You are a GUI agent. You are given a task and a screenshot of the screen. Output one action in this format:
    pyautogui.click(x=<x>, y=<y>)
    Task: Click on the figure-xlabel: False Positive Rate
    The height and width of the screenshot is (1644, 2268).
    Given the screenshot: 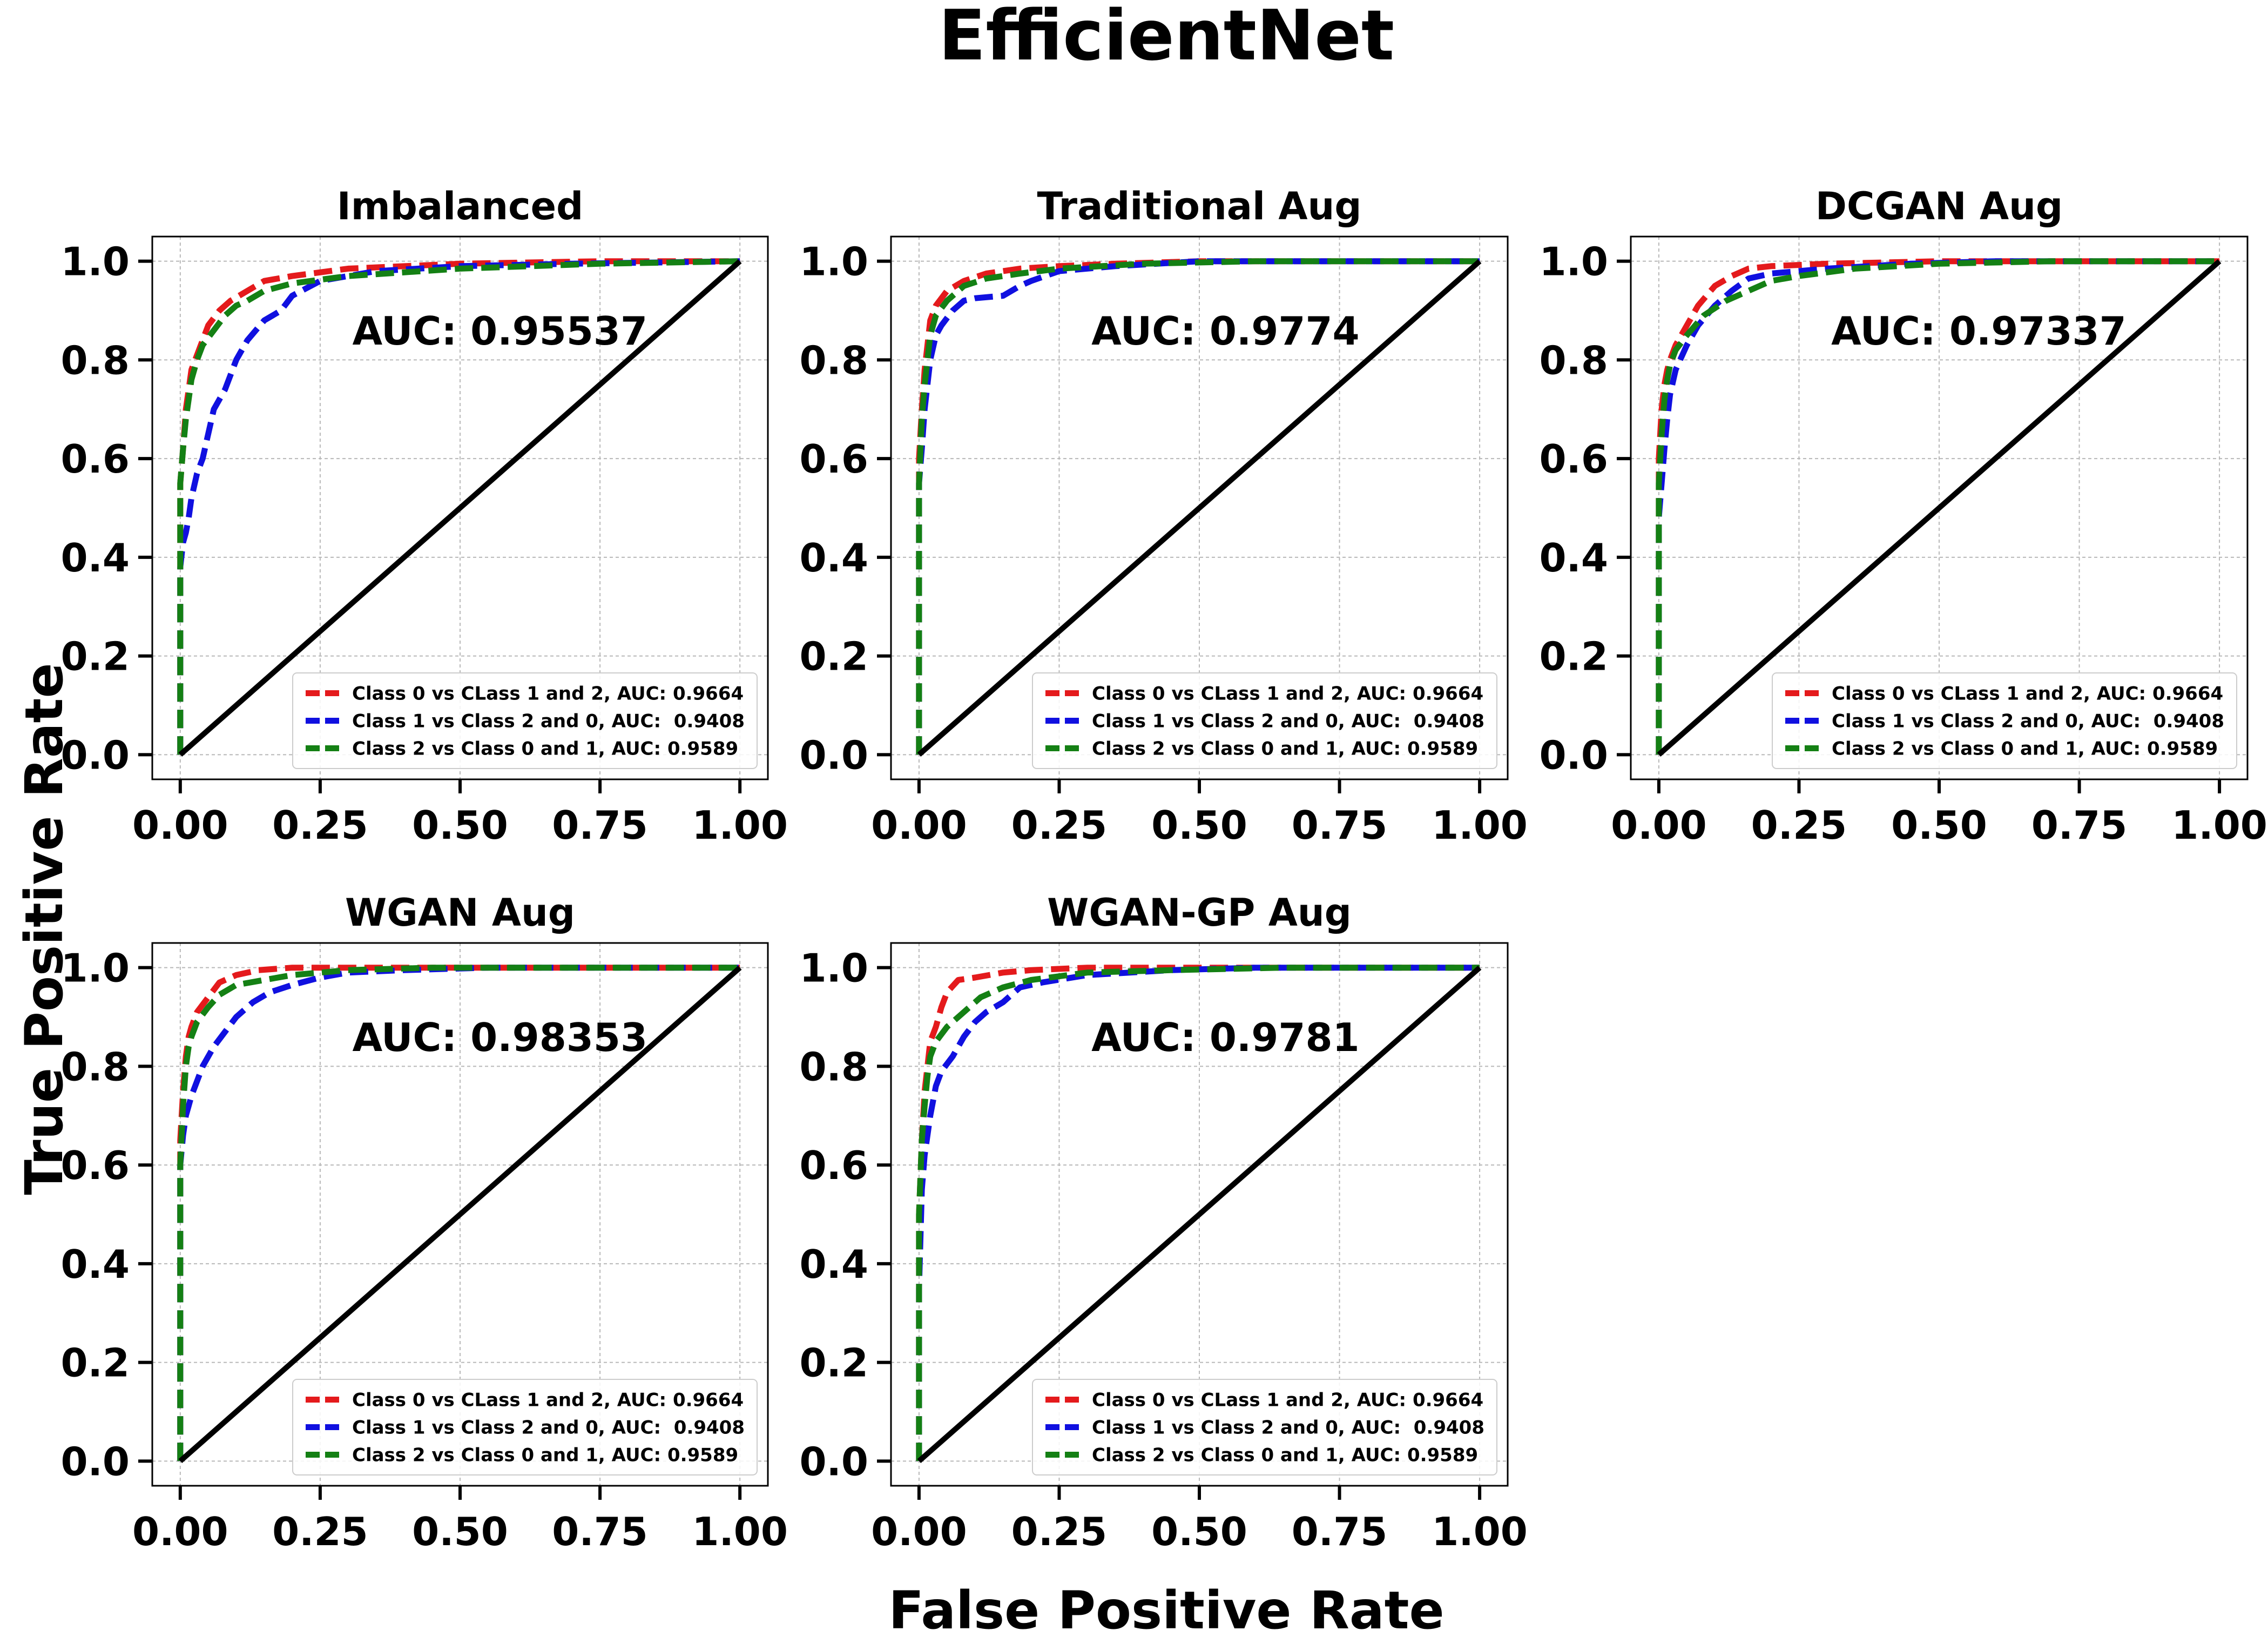 What is the action you would take?
    pyautogui.click(x=1166, y=1610)
    